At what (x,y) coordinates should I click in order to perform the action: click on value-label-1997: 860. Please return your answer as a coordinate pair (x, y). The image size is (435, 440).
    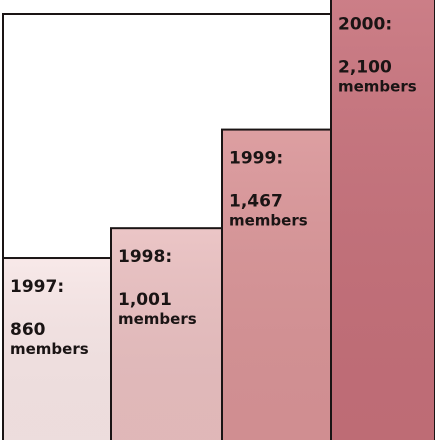
    Looking at the image, I should click on (28, 330).